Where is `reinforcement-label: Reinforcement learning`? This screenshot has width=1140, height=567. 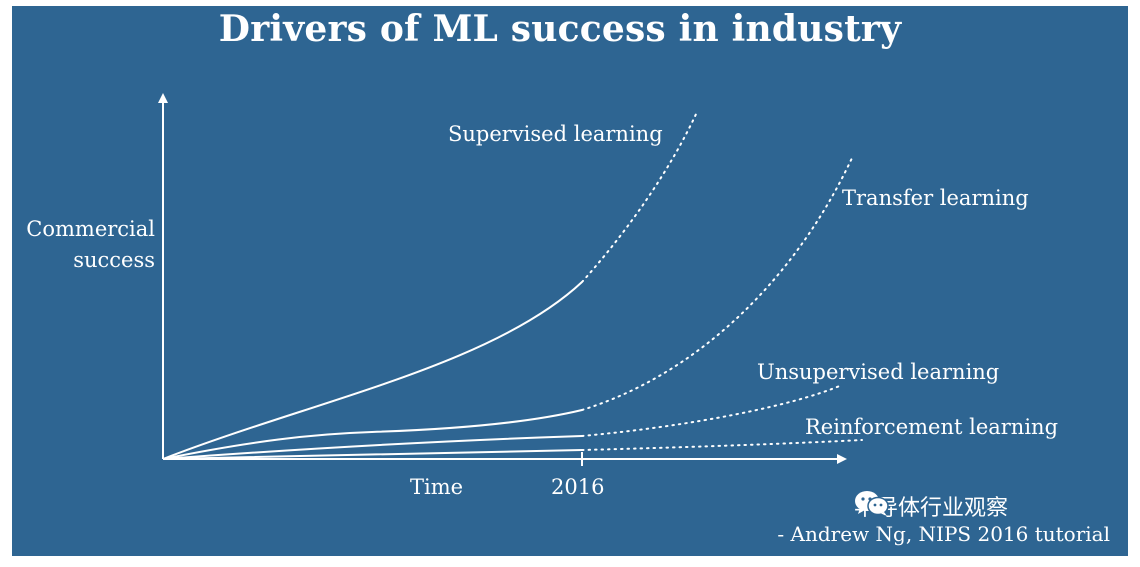
reinforcement-label: Reinforcement learning is located at coordinates (932, 427).